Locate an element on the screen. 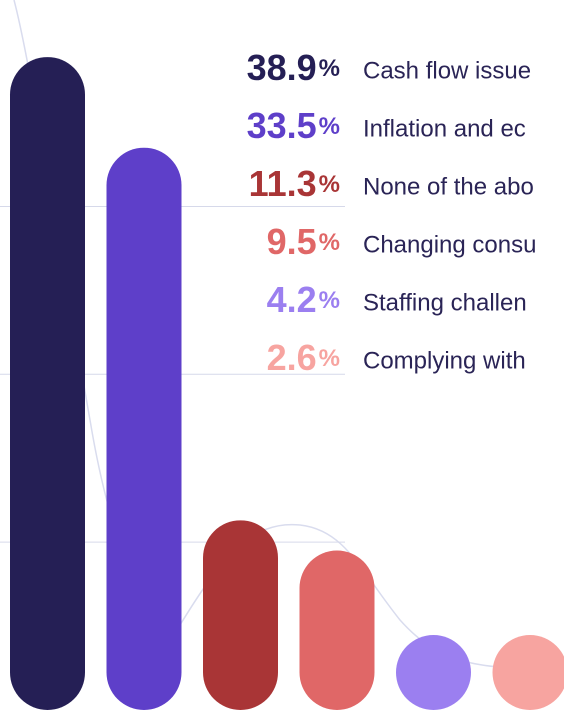 The image size is (564, 713). category-label: None of the abo is located at coordinates (448, 186).